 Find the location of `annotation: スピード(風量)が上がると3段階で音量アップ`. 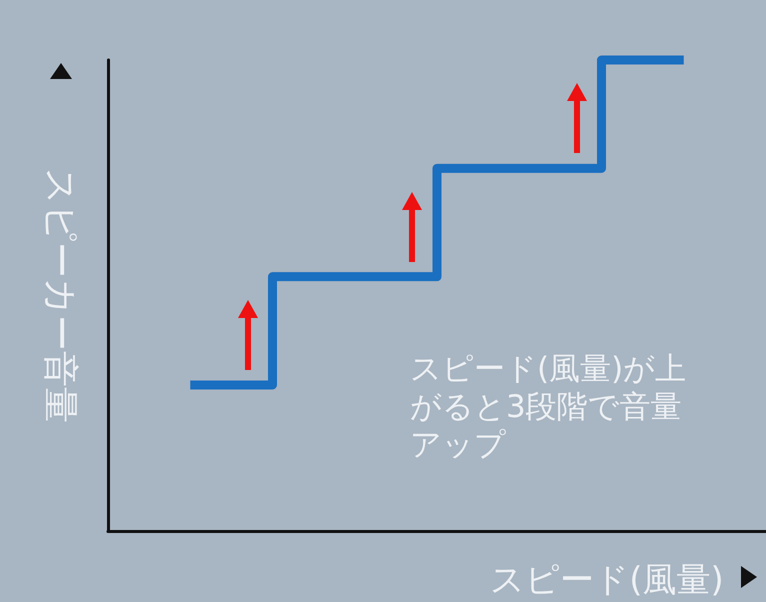

annotation: スピード(風量)が上がると3段階で音量アップ is located at coordinates (548, 407).